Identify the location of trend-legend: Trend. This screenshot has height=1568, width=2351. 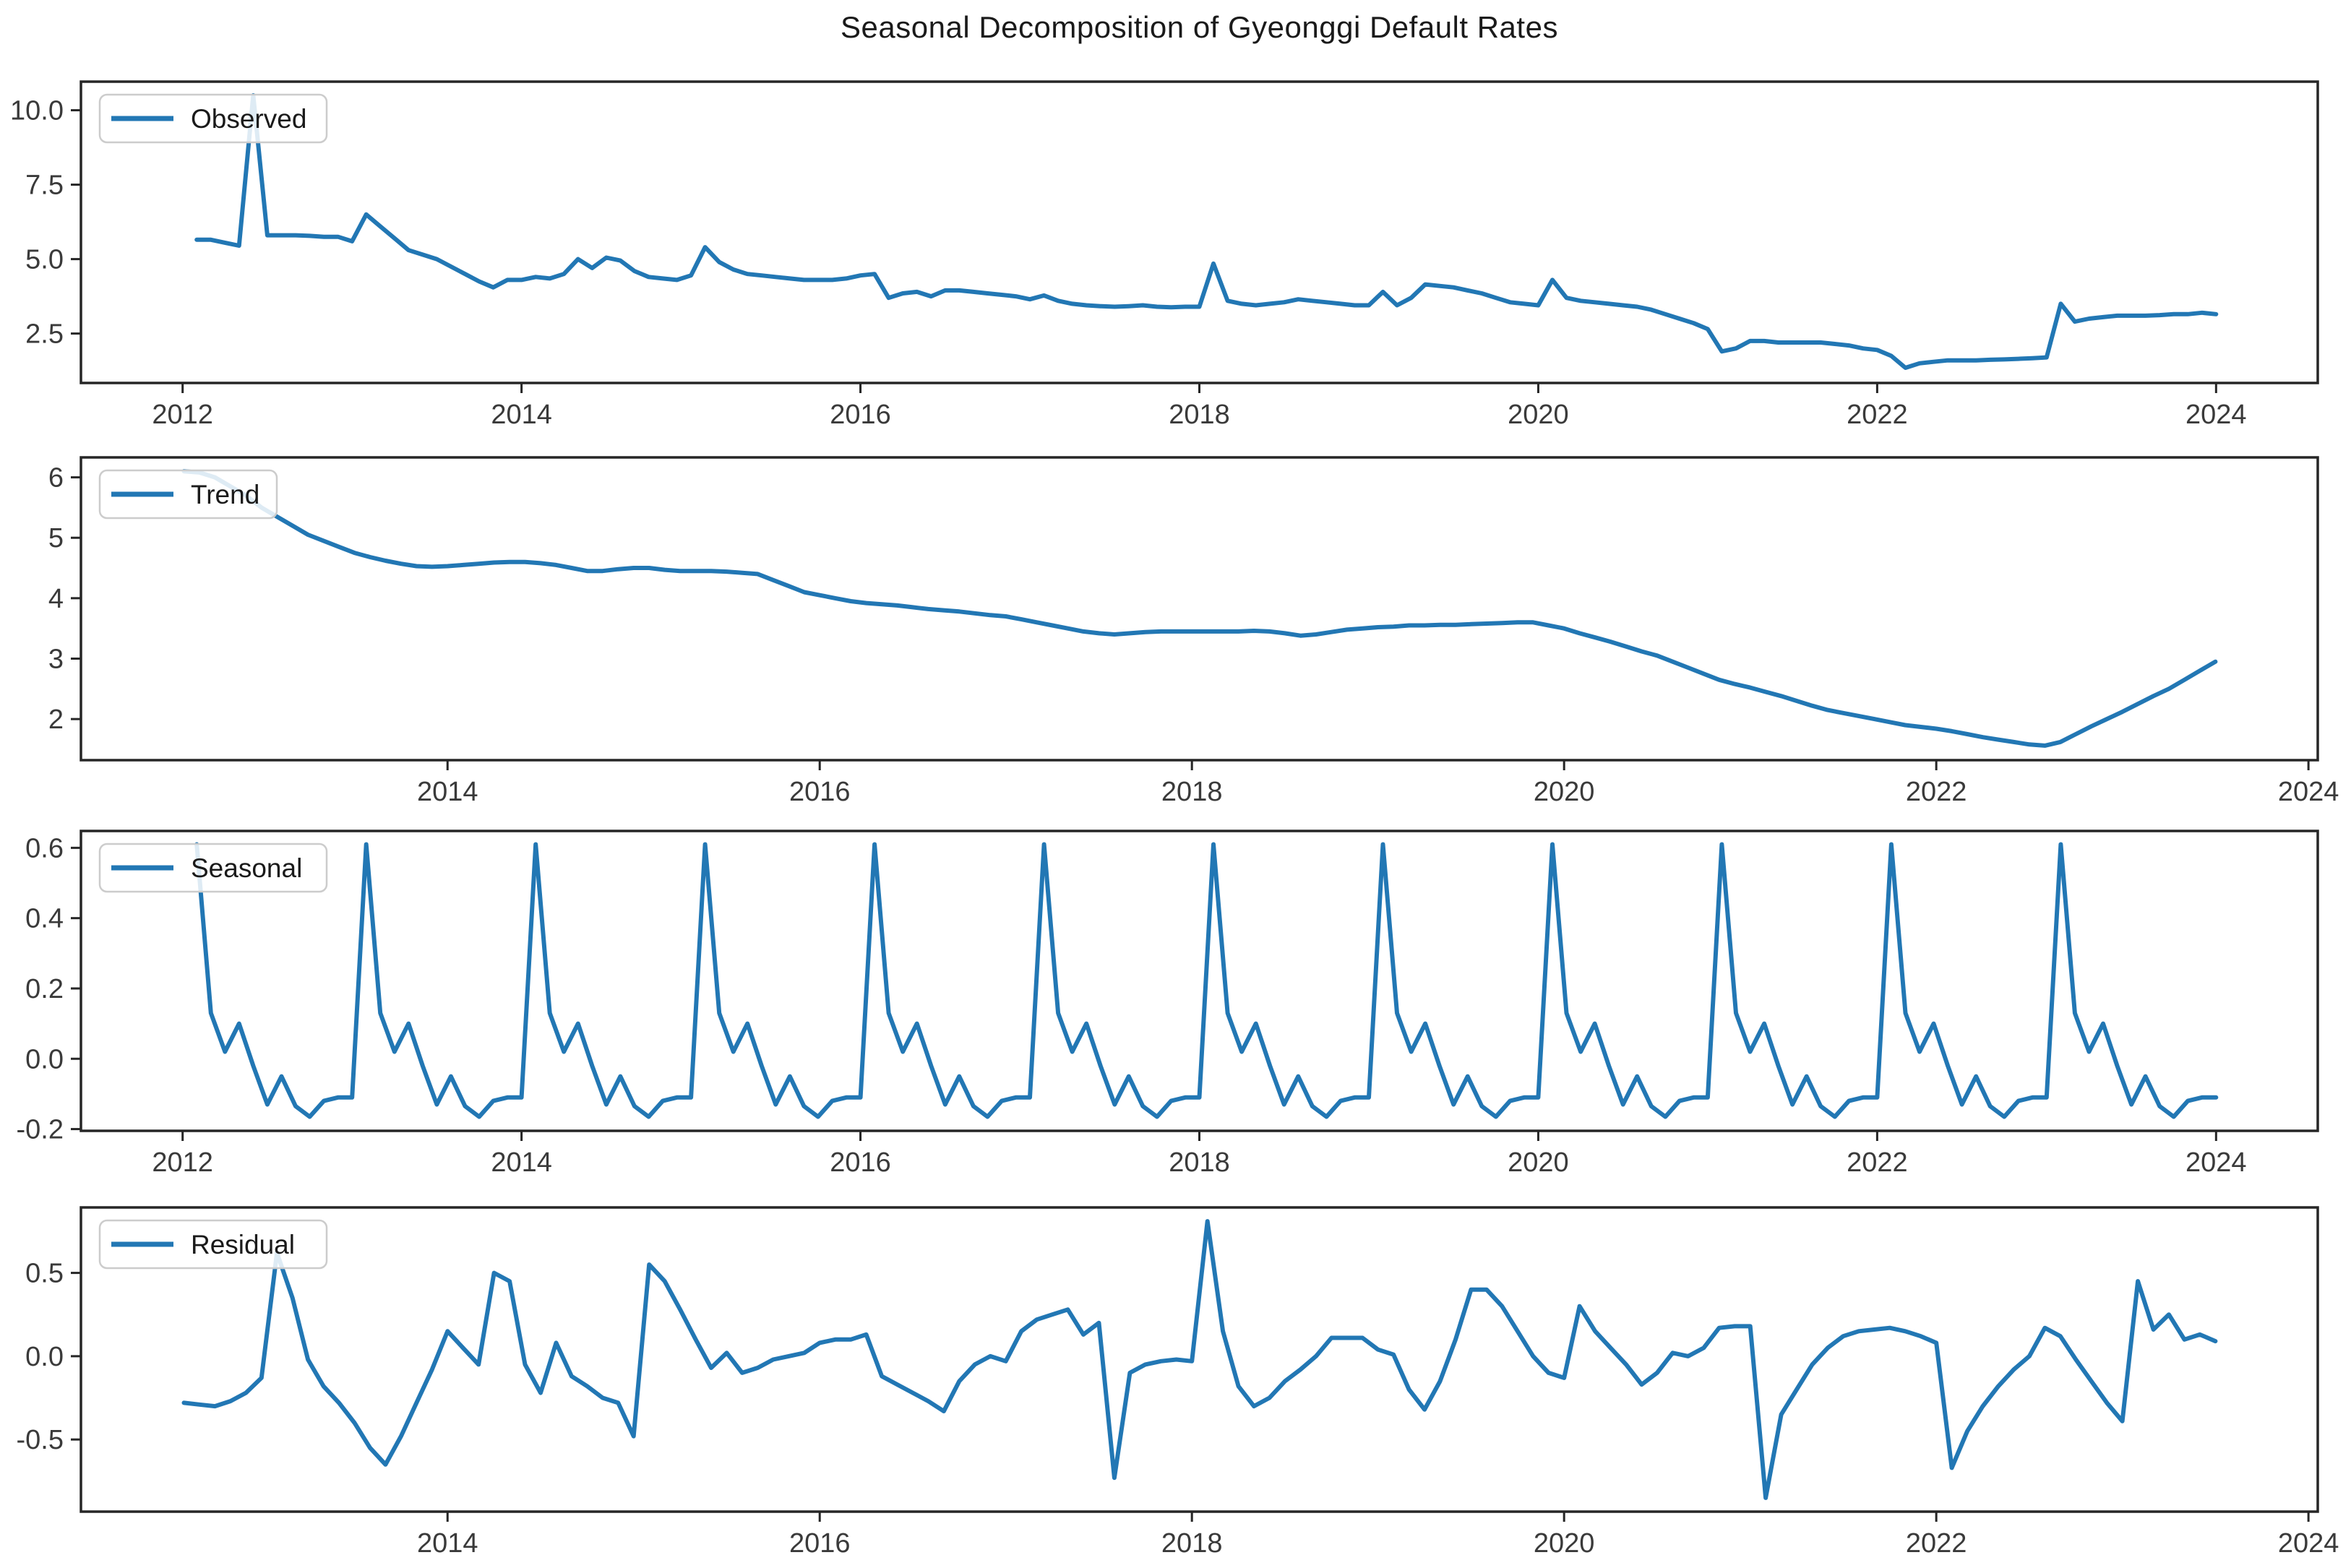
(188, 494).